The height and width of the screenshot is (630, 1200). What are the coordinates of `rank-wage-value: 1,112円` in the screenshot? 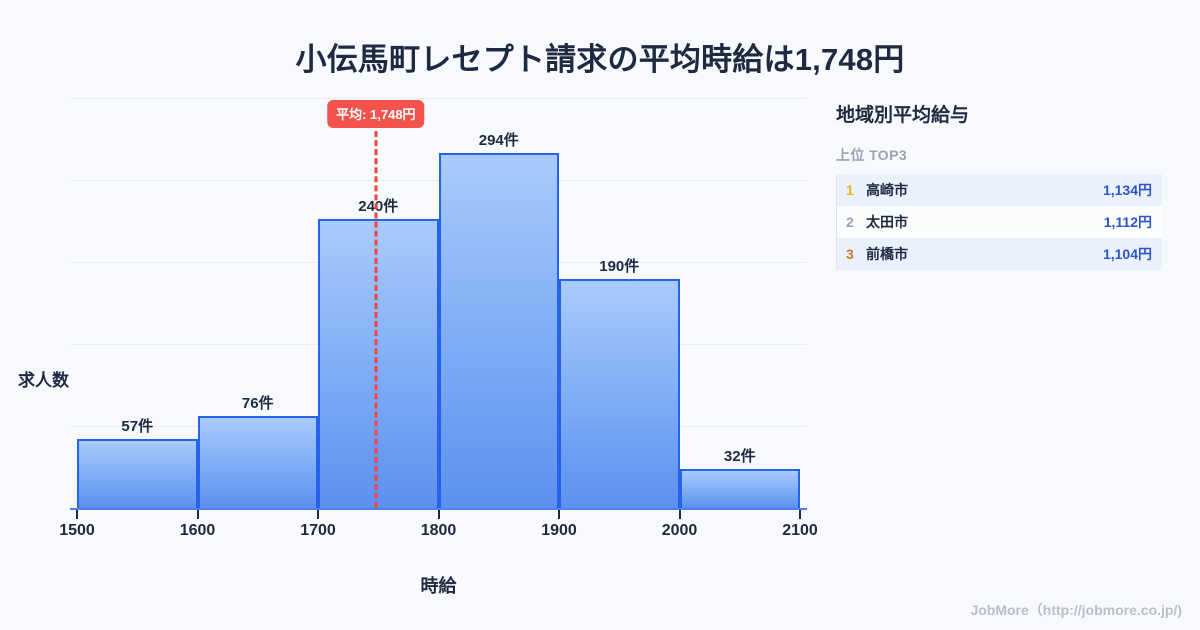 It's located at (1127, 222).